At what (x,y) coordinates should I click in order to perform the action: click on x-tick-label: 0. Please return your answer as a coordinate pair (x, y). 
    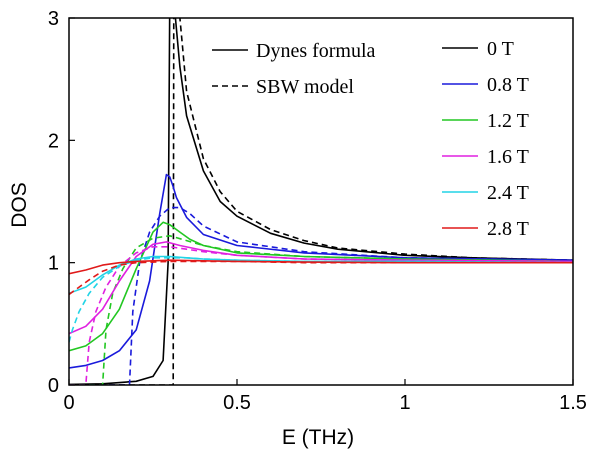
    Looking at the image, I should click on (68, 403).